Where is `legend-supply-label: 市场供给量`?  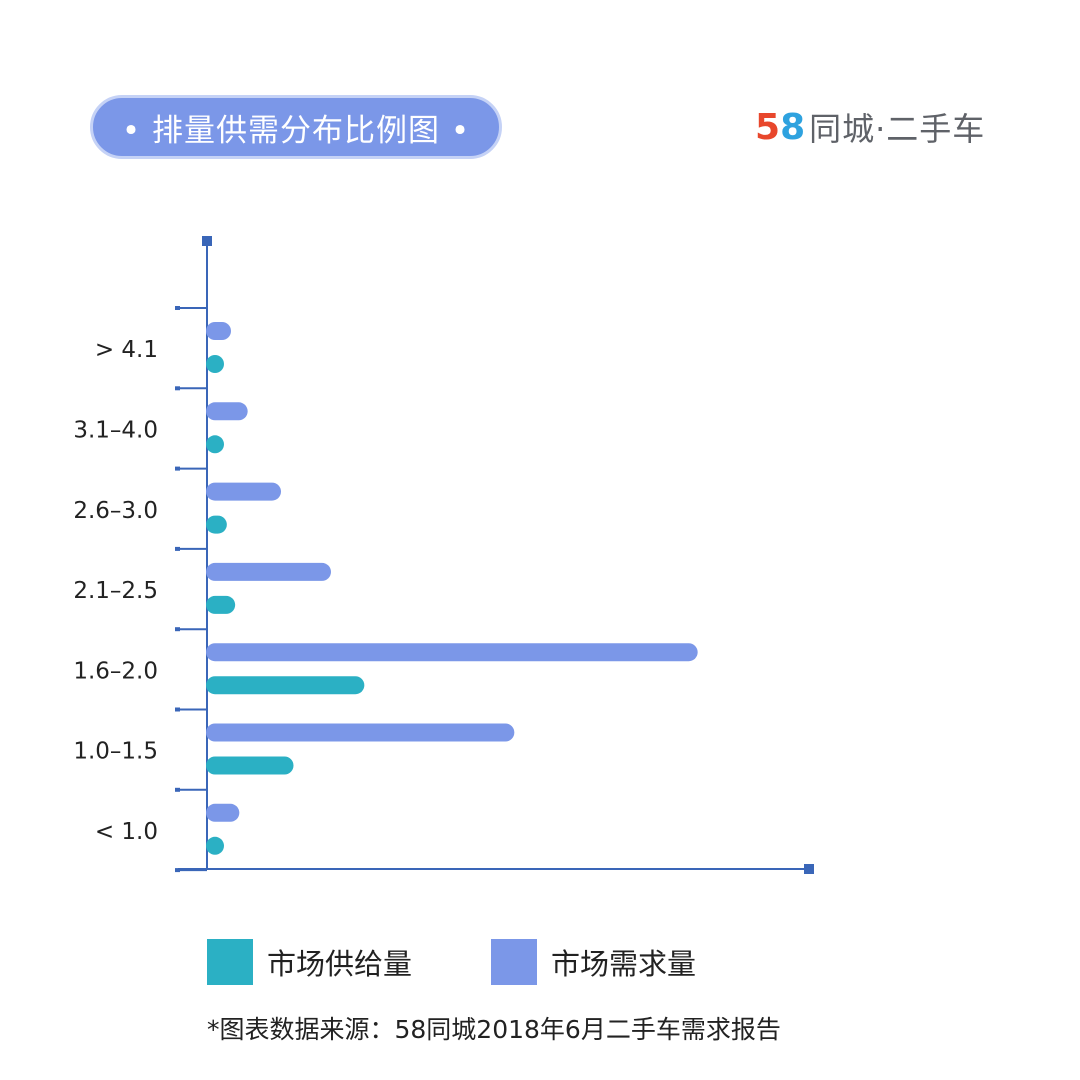 legend-supply-label: 市场供给量 is located at coordinates (340, 964).